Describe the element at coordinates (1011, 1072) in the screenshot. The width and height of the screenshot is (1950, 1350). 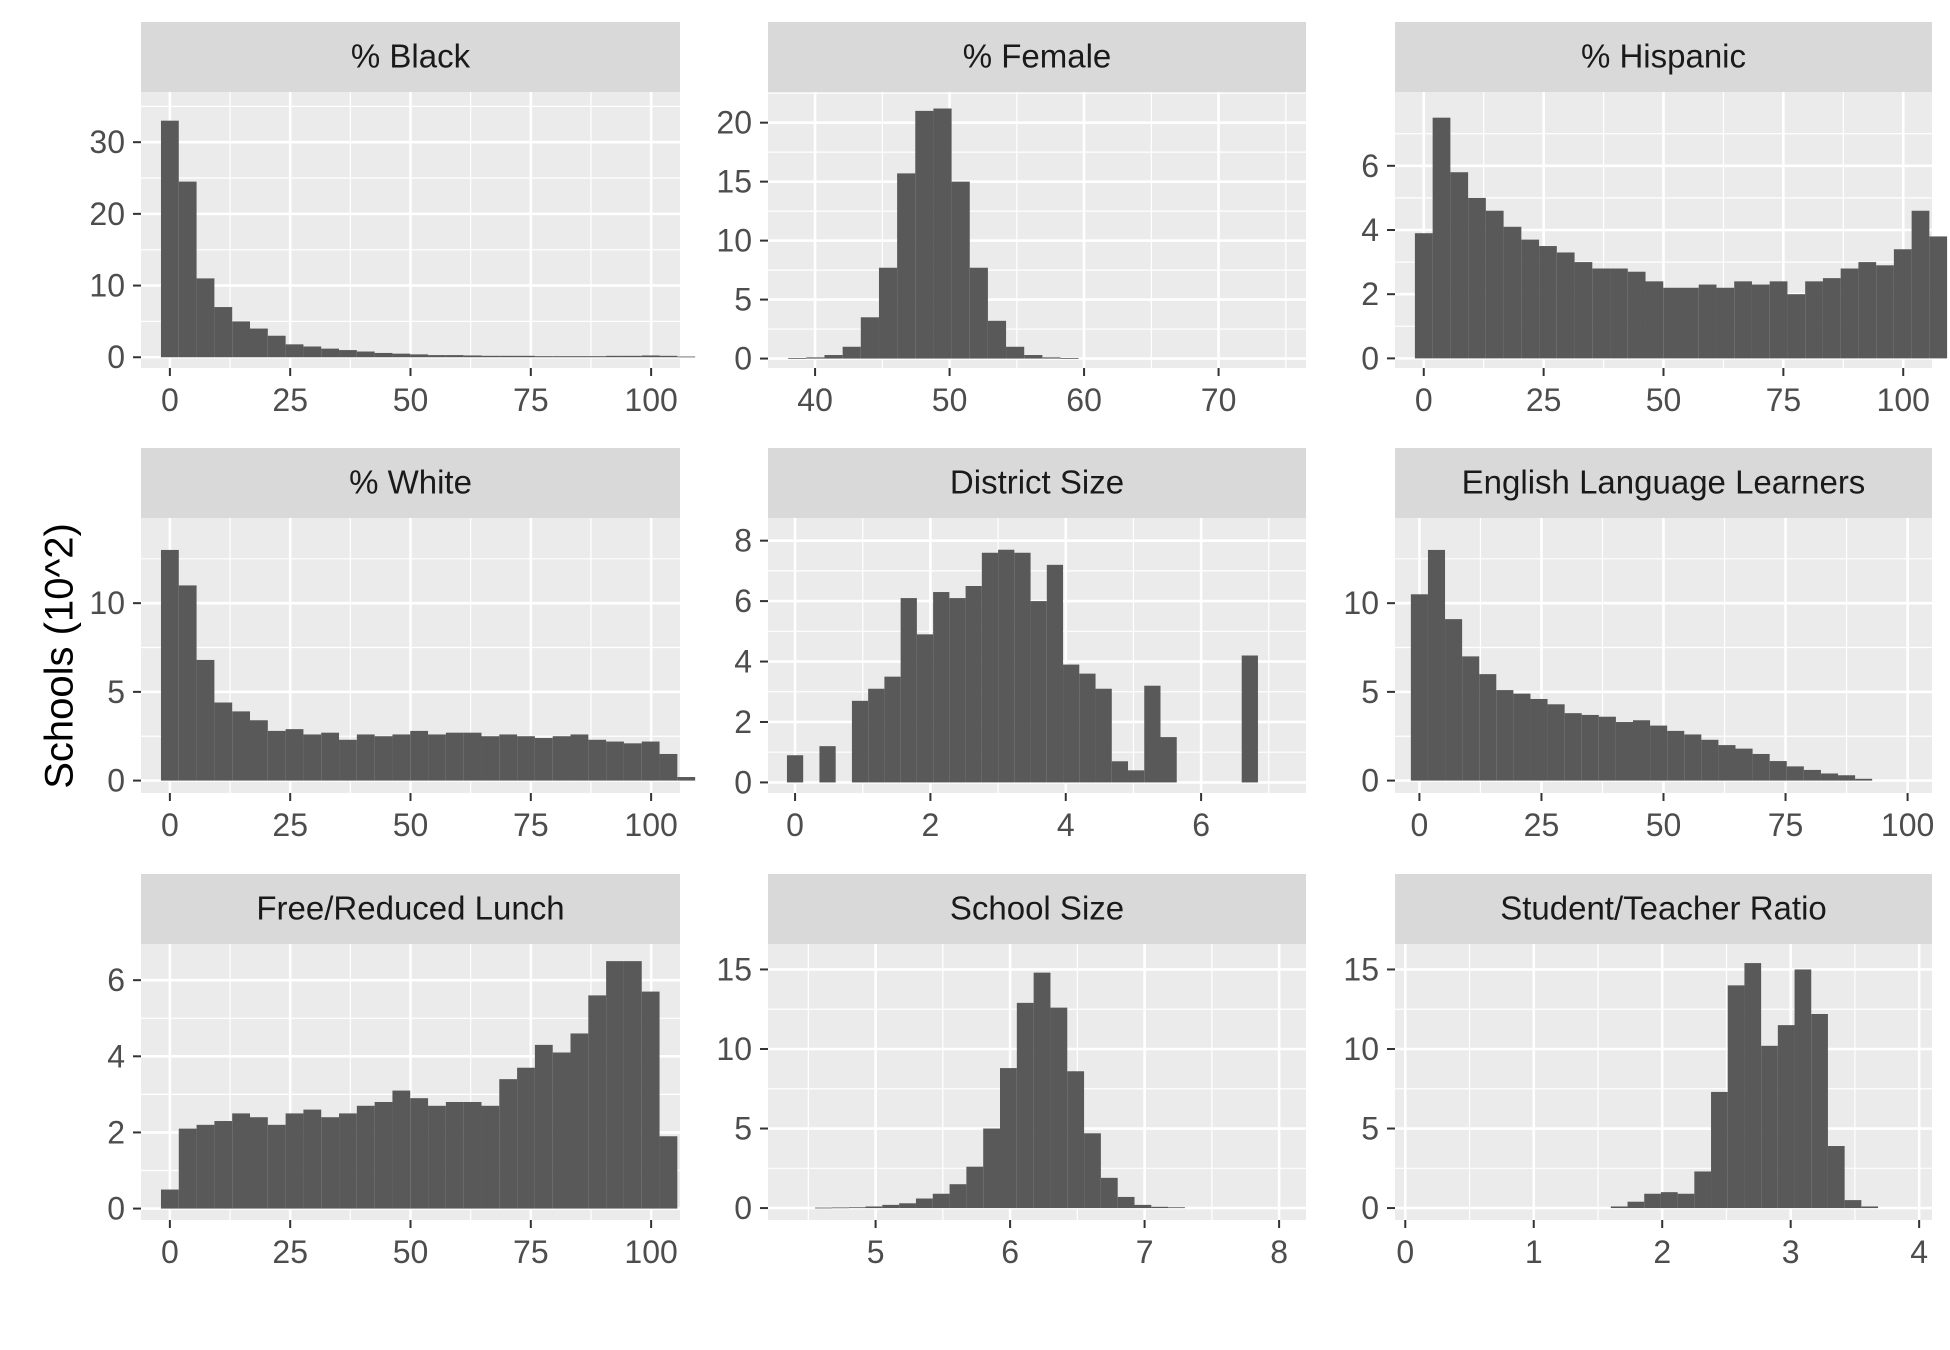
I see `facet-school-size: School Size 5 6 7 8 0 5 10 15` at that location.